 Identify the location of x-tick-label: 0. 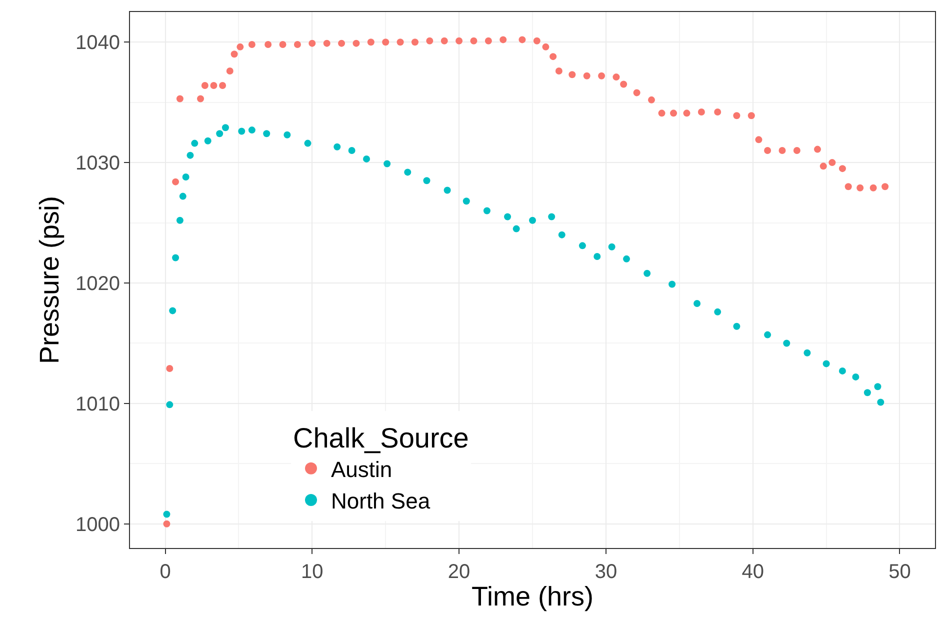
(165, 572).